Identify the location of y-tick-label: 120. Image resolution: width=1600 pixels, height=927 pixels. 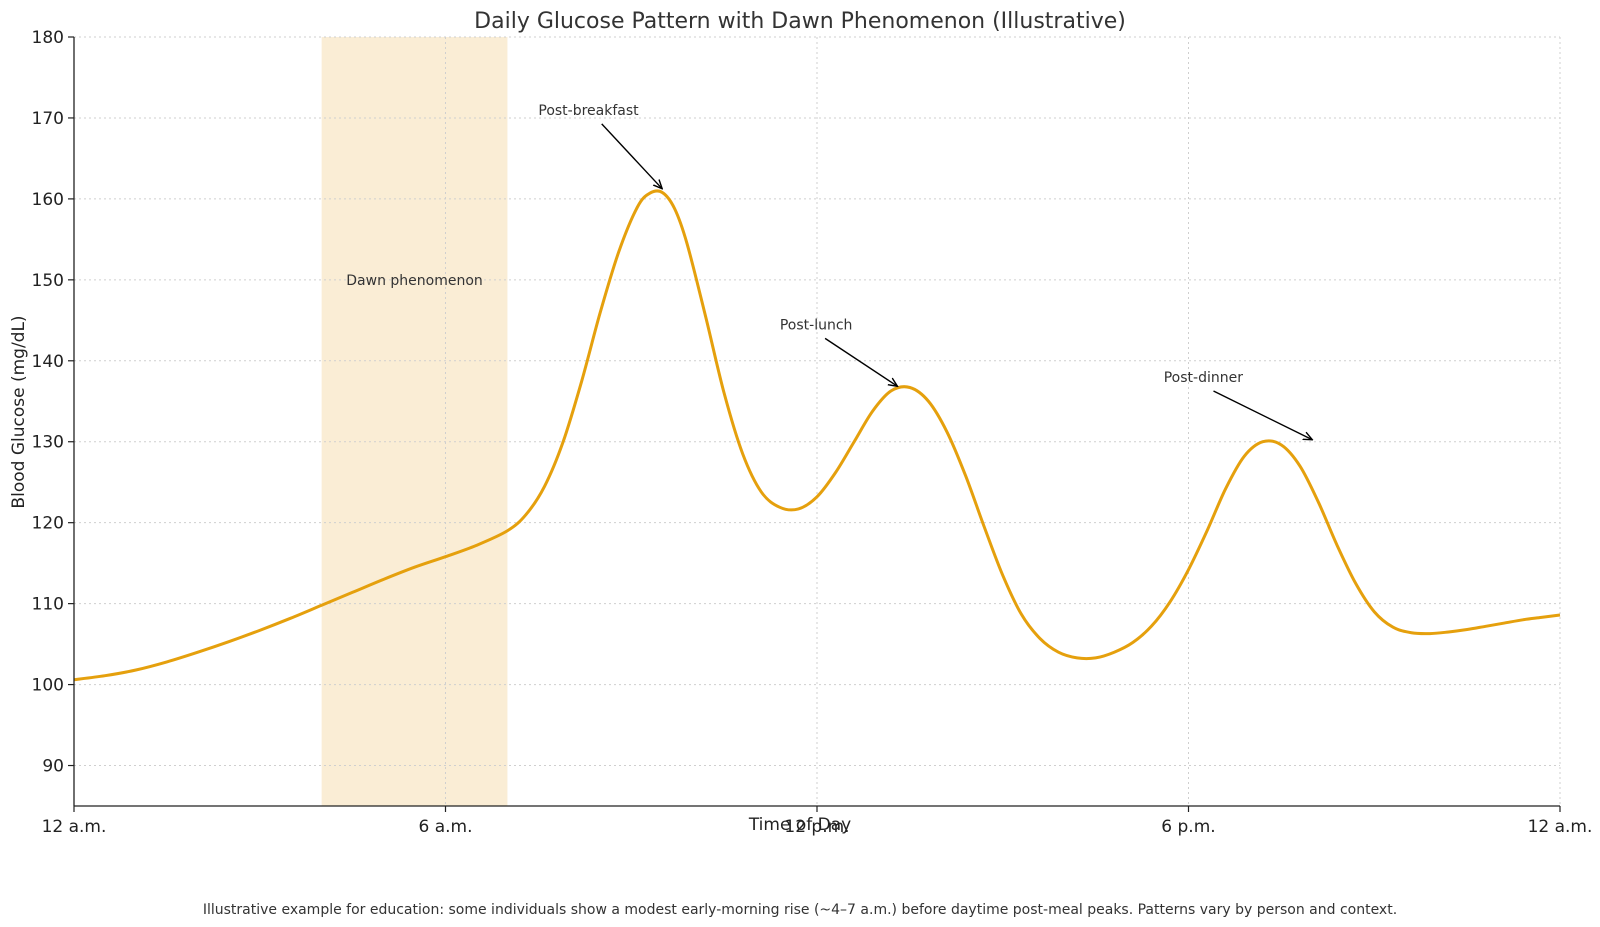
(48, 524).